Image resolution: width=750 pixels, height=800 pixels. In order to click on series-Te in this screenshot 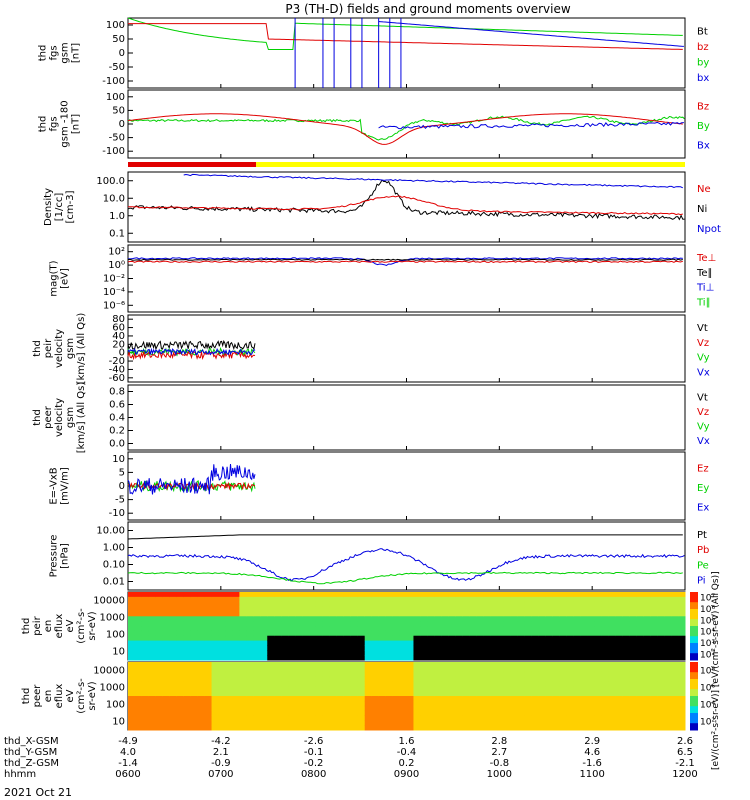, I will do `click(405, 261)`.